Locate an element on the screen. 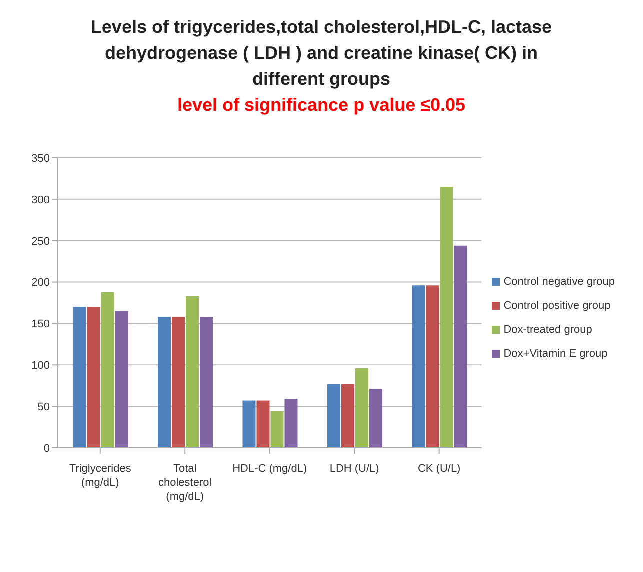 The height and width of the screenshot is (572, 643). y-tick-label: 50 is located at coordinates (44, 407).